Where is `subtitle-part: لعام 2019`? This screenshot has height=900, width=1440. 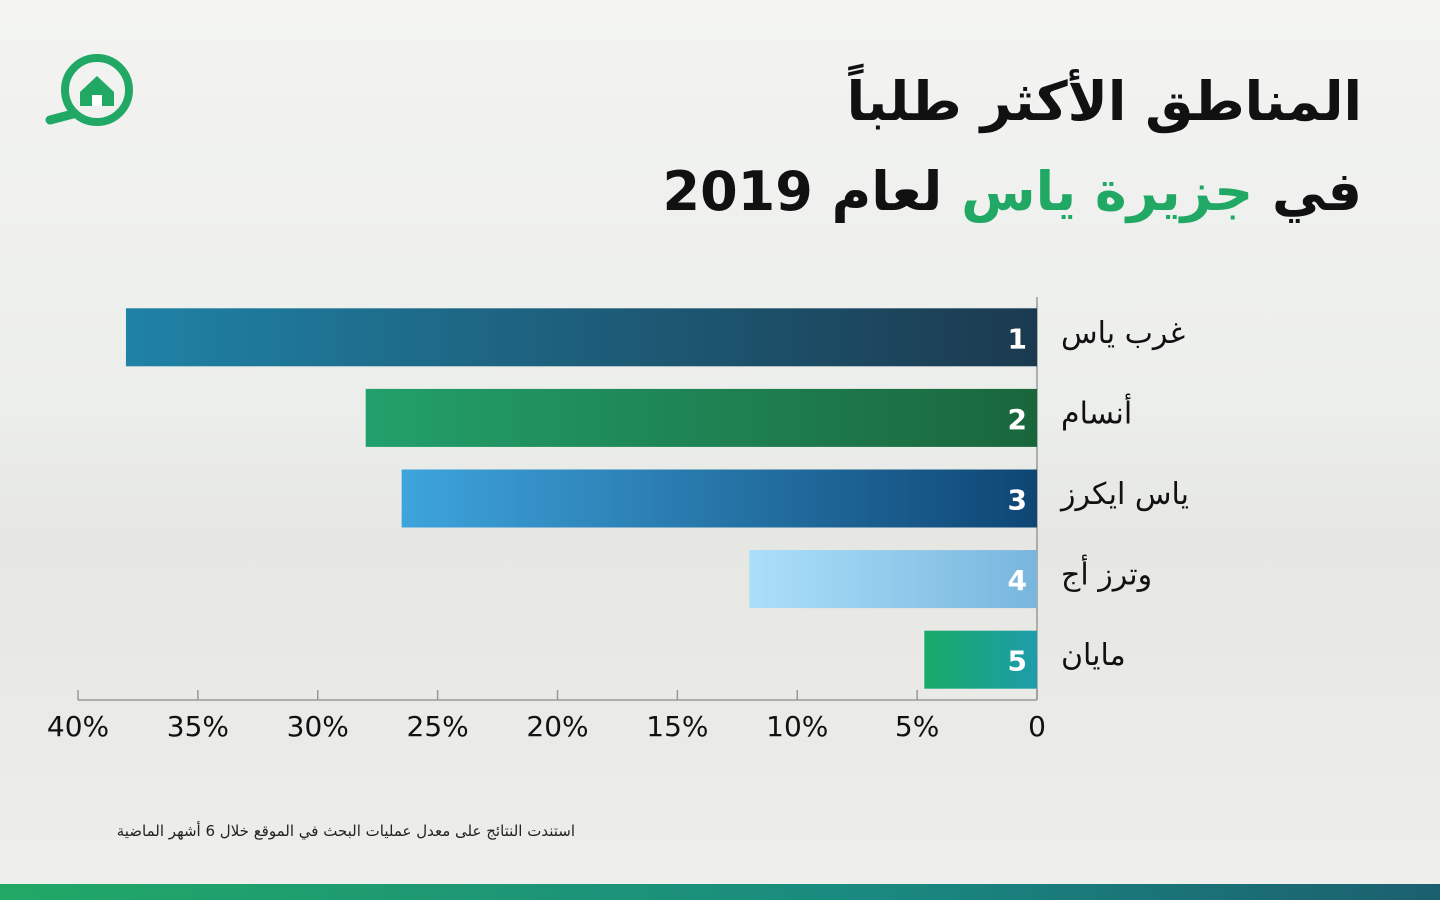
subtitle-part: لعام 2019 is located at coordinates (802, 191).